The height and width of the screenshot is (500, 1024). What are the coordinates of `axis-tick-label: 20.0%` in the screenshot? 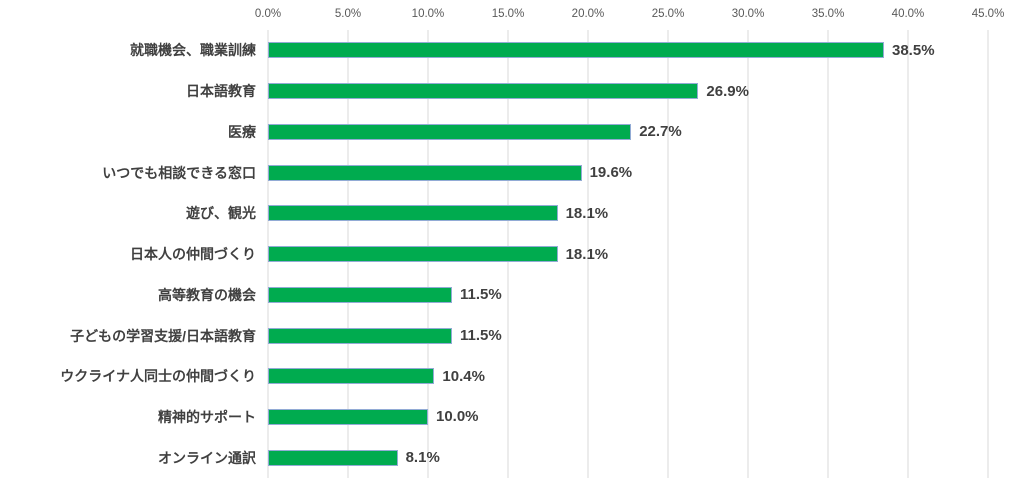 It's located at (588, 14).